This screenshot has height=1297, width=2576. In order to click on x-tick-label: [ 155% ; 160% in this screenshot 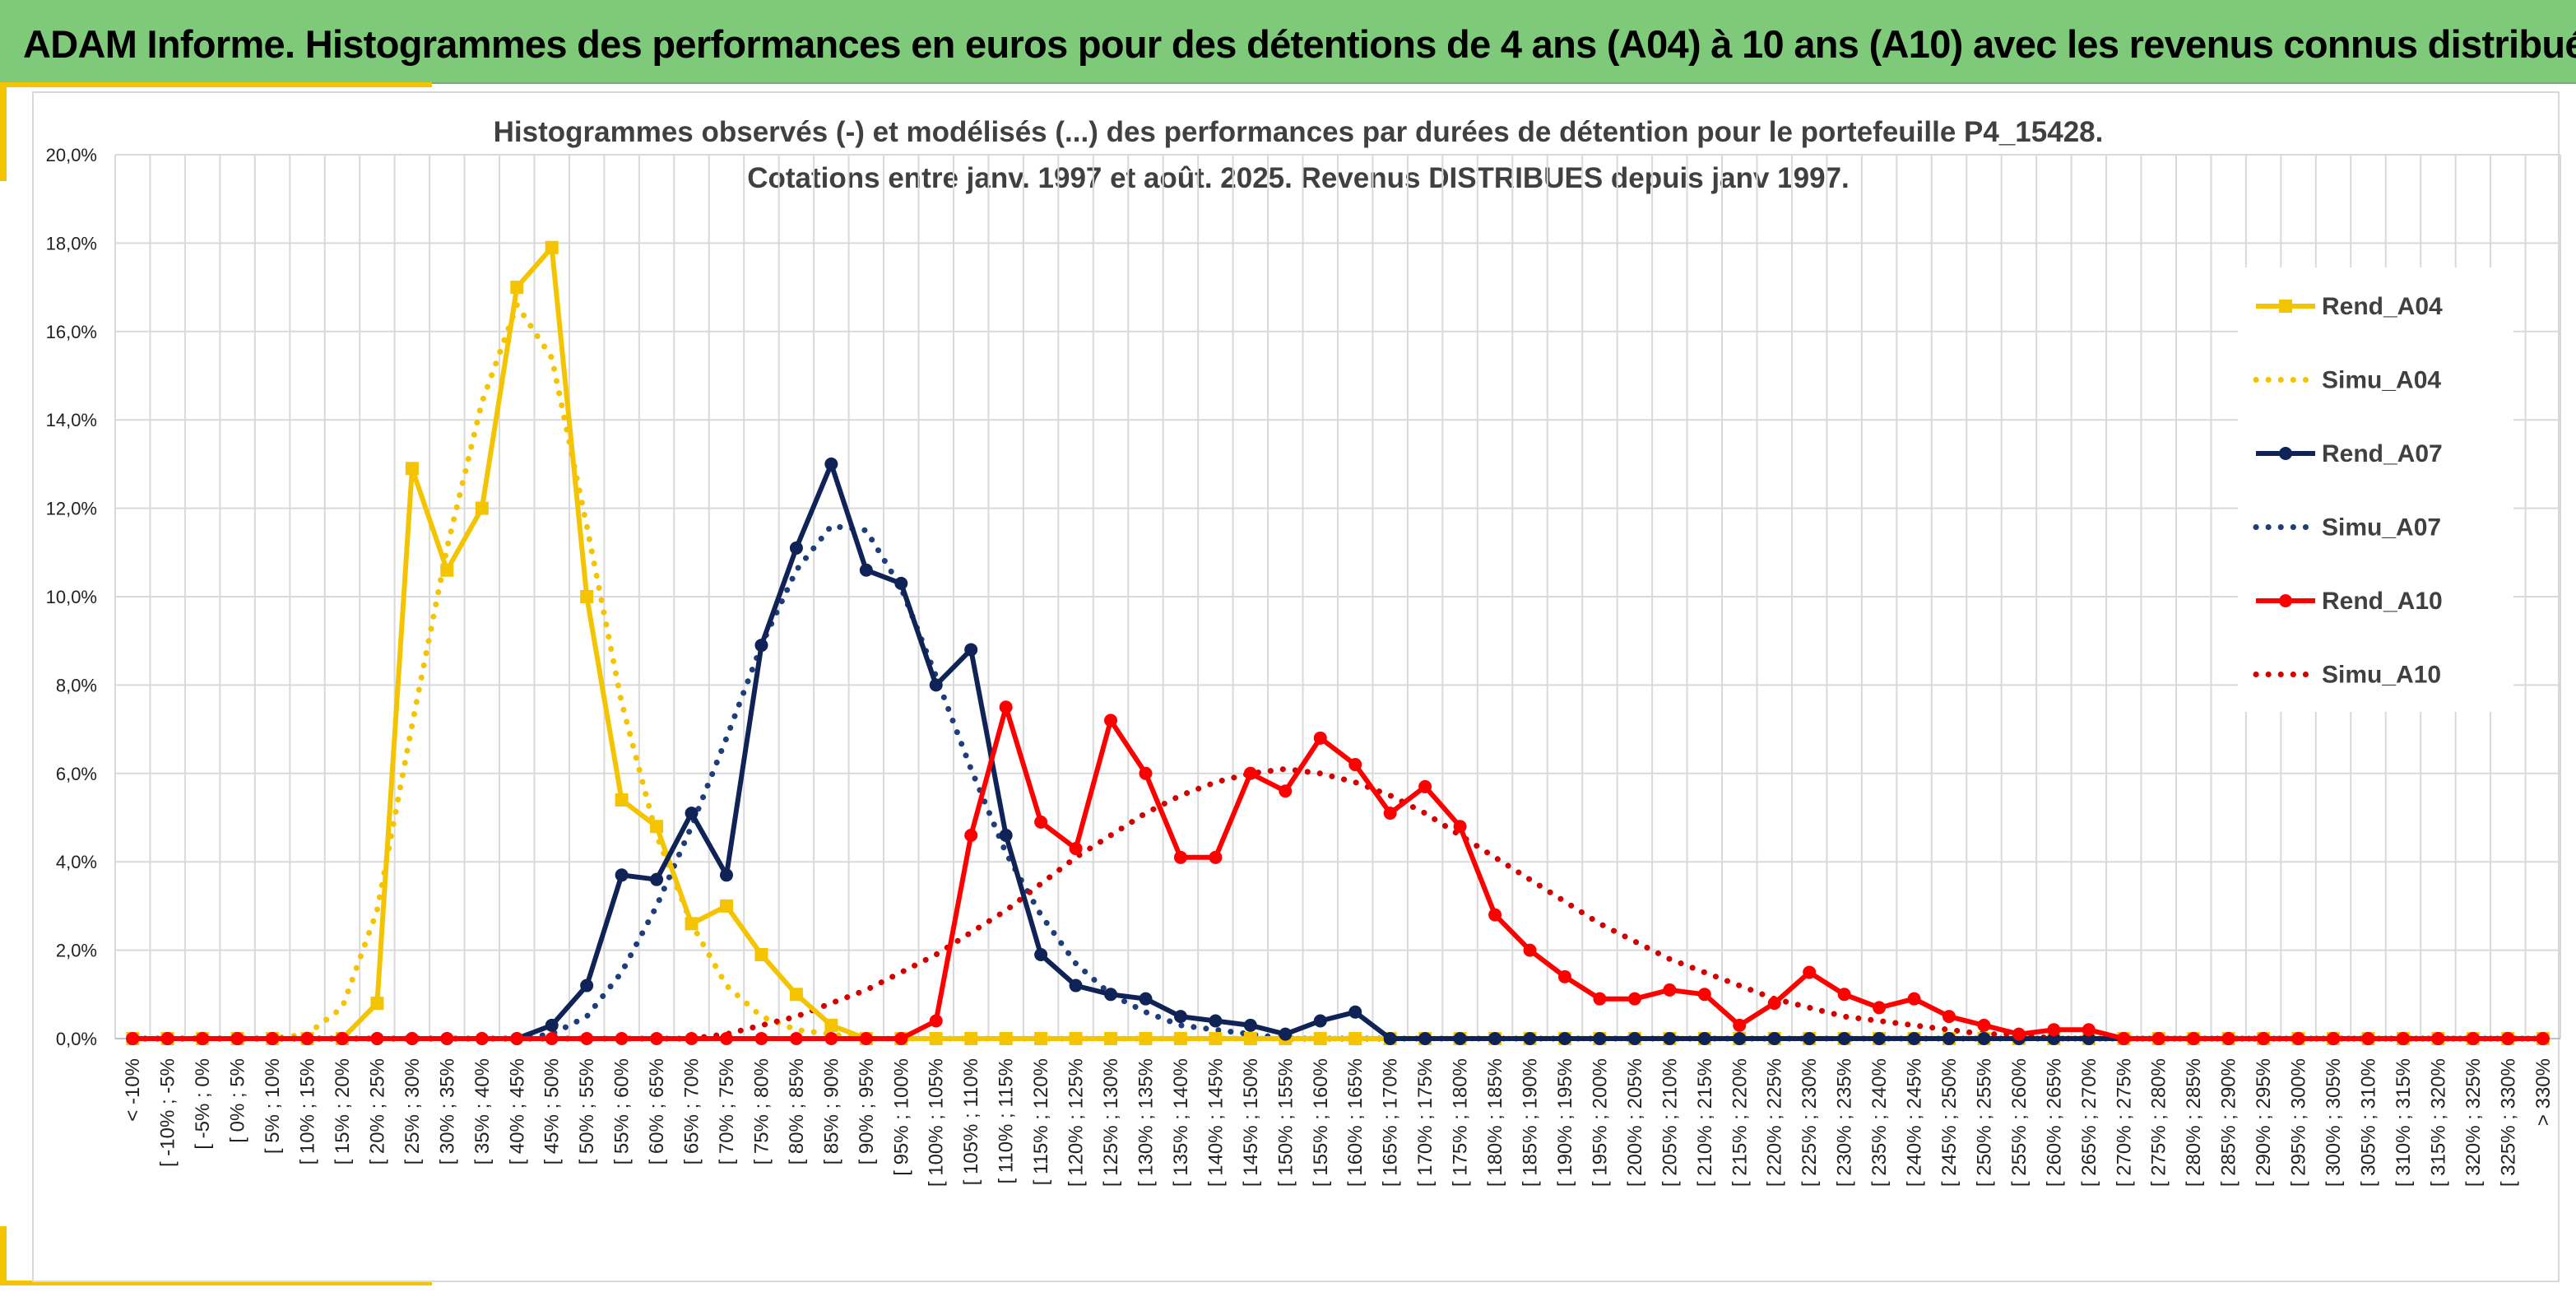, I will do `click(1321, 1122)`.